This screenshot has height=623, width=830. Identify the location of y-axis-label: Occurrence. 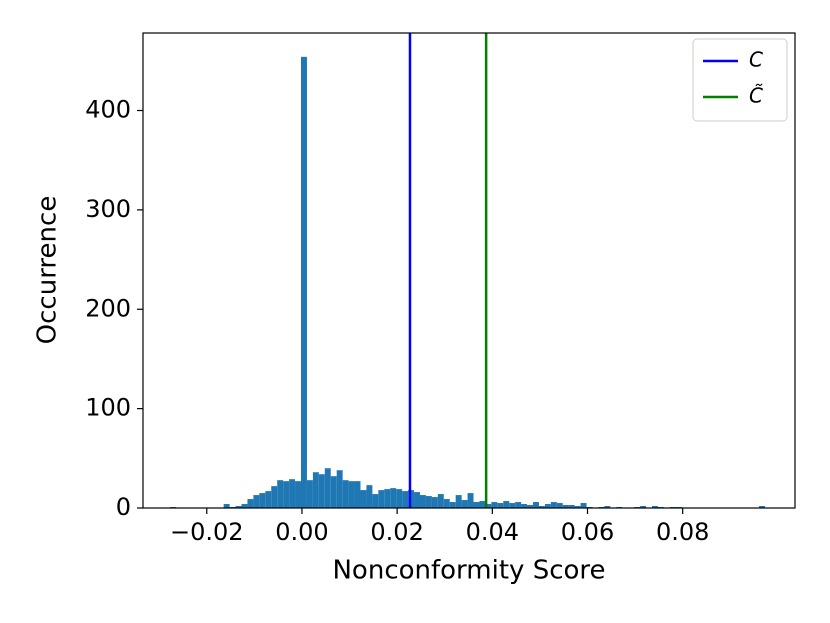
(48, 270).